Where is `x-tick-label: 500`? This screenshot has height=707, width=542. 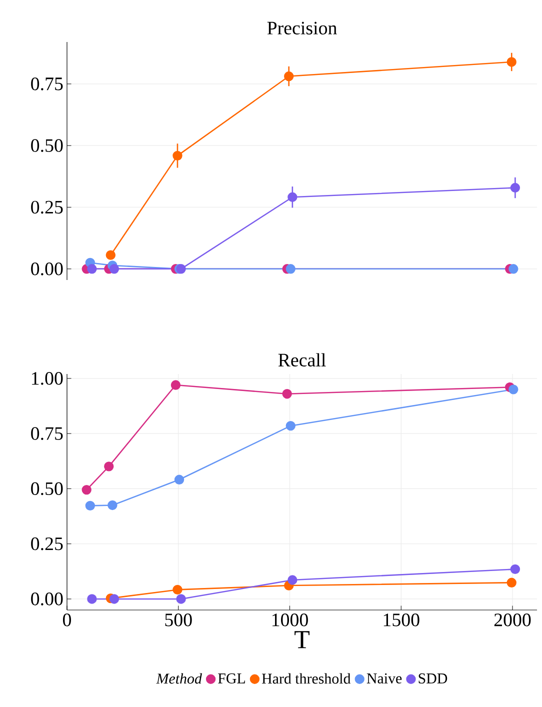 x-tick-label: 500 is located at coordinates (178, 620).